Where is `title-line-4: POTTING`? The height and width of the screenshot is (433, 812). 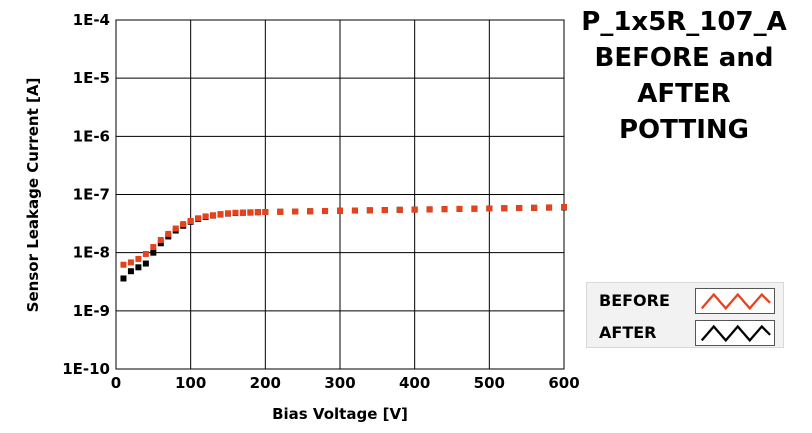
title-line-4: POTTING is located at coordinates (684, 130).